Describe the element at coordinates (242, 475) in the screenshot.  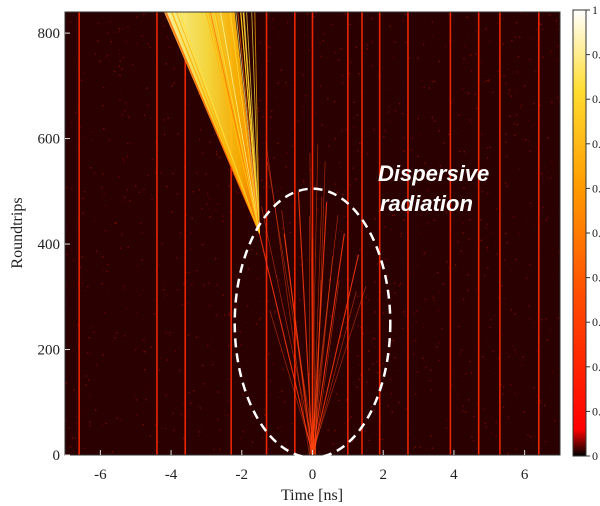
I see `x-tick-label: -2` at that location.